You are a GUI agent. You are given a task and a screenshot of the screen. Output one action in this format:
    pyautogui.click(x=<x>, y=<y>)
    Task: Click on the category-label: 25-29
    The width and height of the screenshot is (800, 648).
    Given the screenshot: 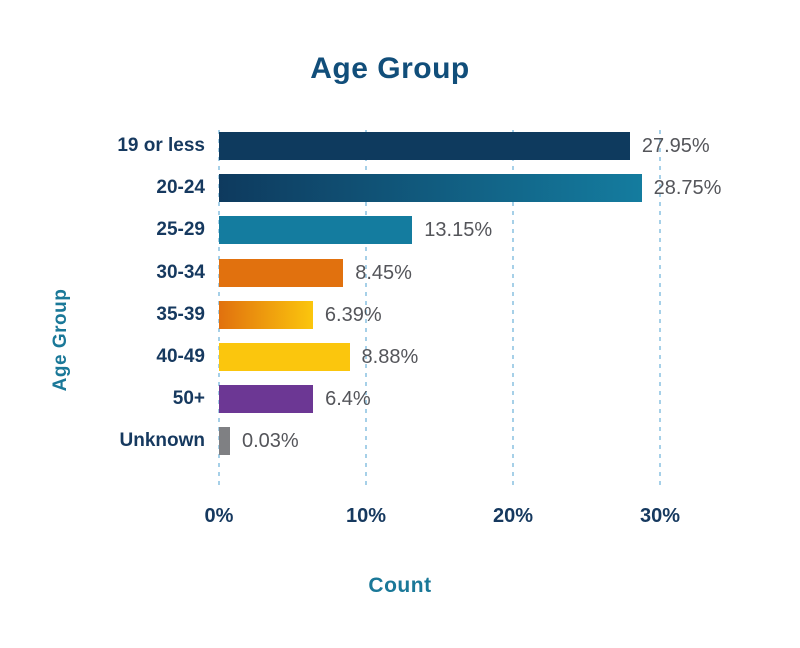 What is the action you would take?
    pyautogui.click(x=180, y=230)
    